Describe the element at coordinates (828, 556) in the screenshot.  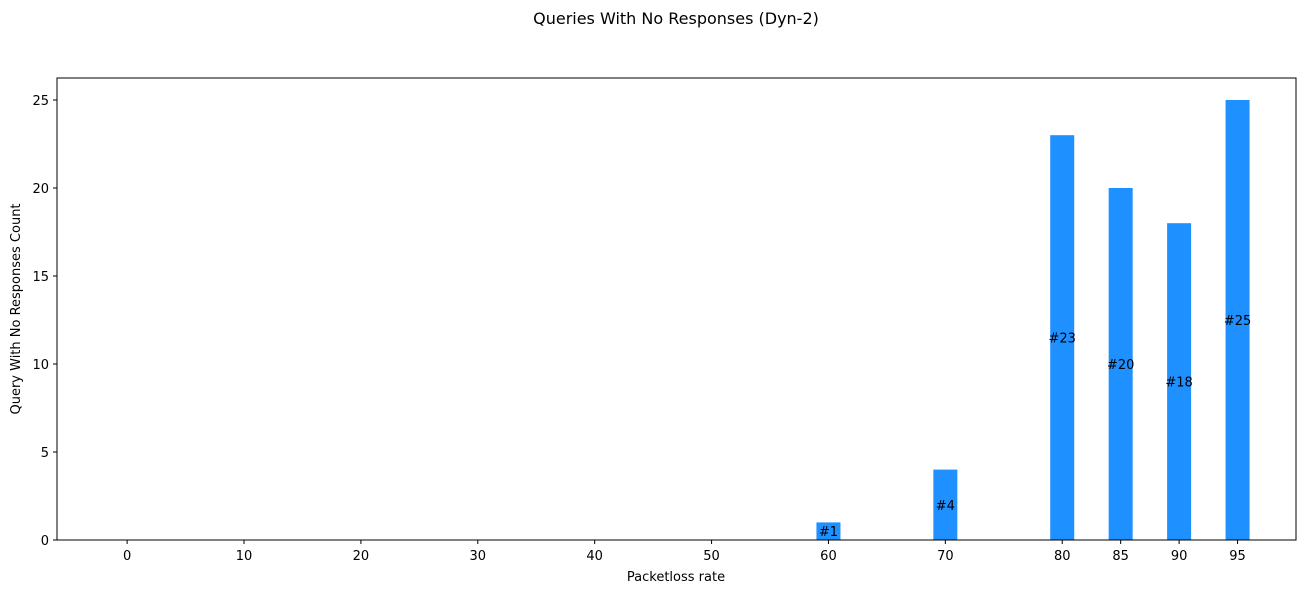
I see `x-tick-label-60: 60` at that location.